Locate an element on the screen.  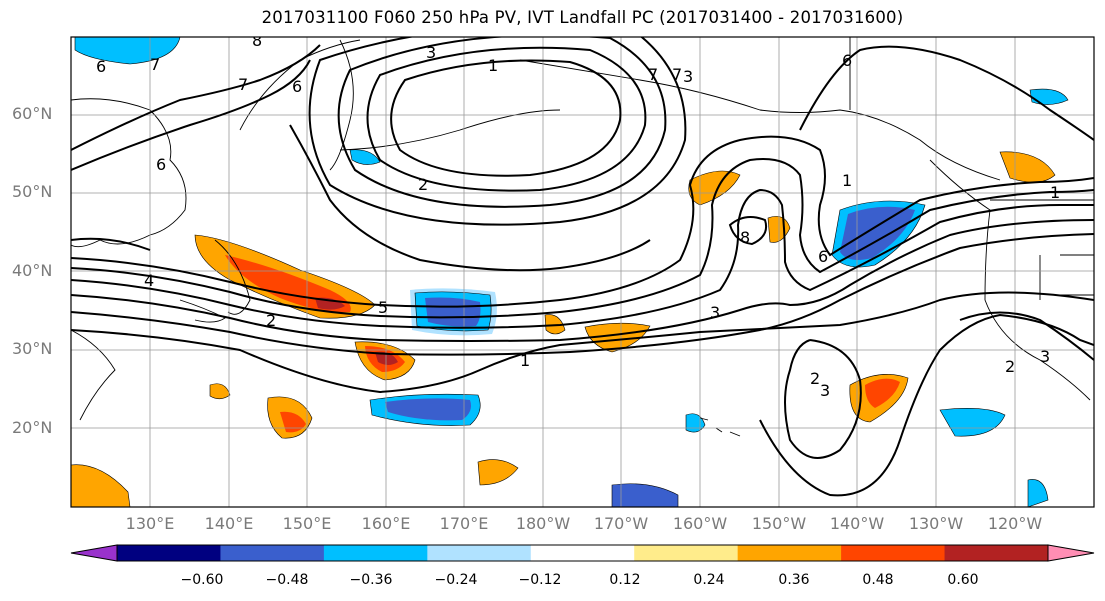
contour-small-ring is located at coordinates (748, 230).